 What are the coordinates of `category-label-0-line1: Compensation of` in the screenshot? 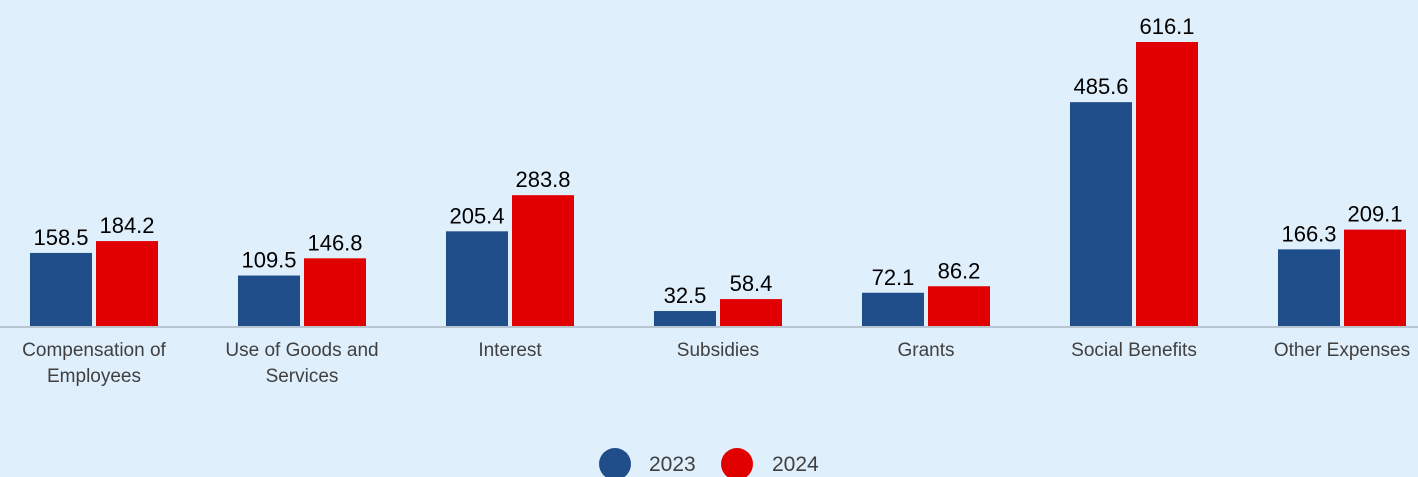 It's located at (94, 350).